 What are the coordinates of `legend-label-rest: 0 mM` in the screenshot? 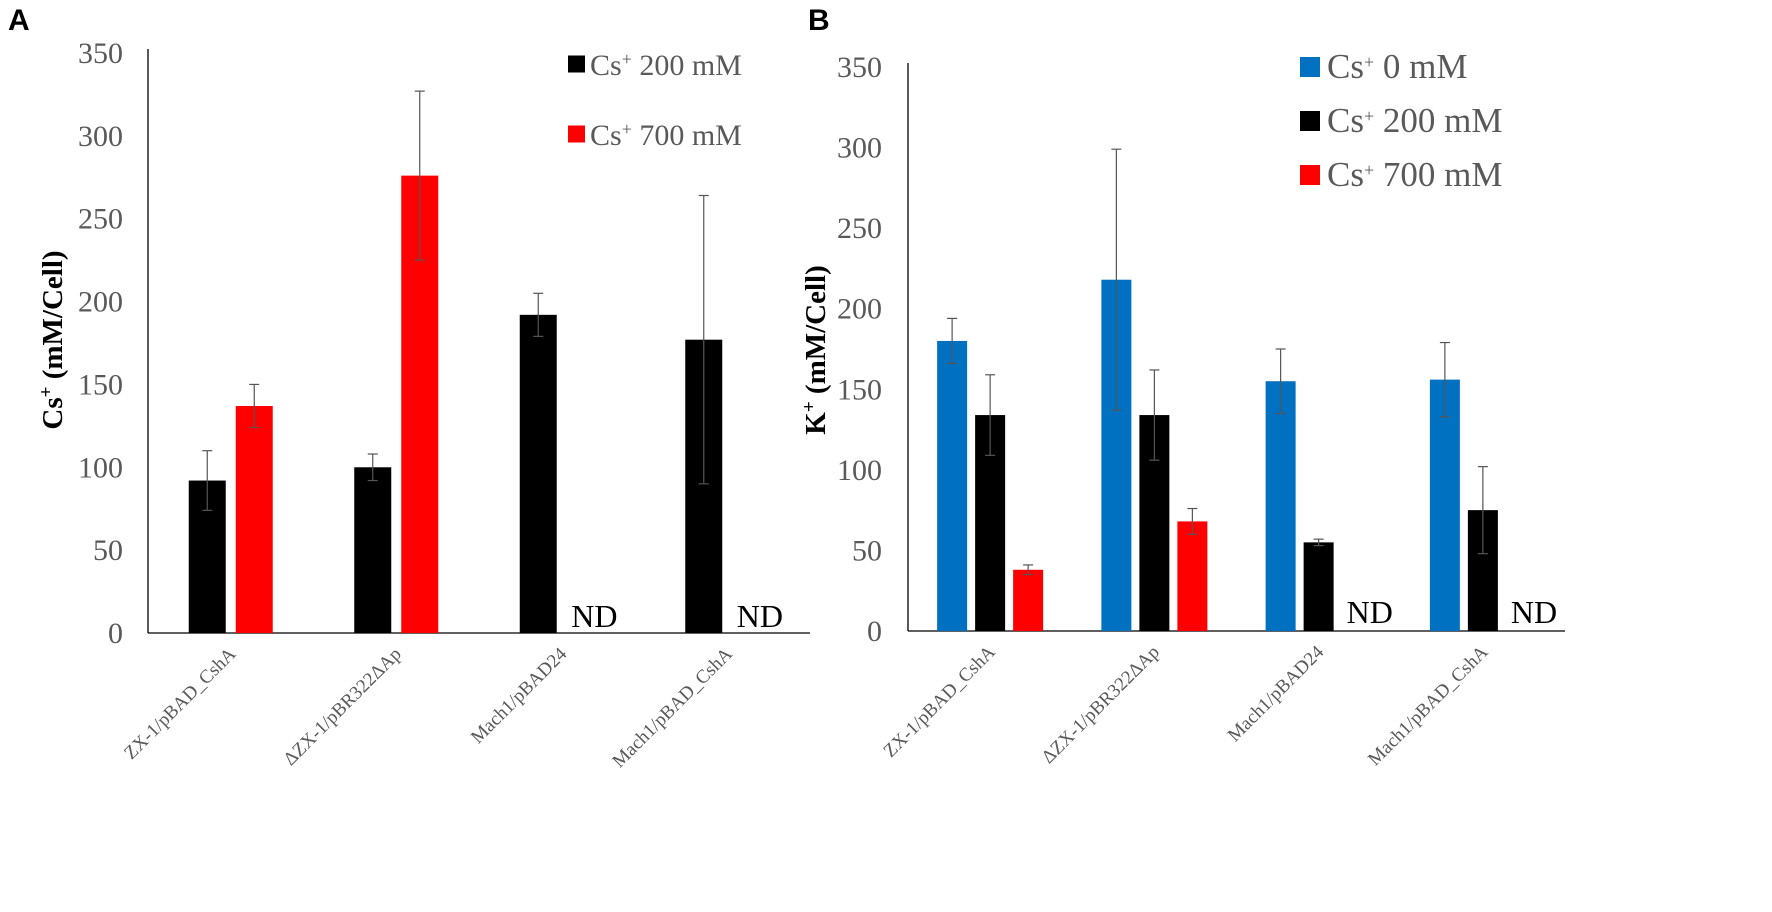 It's located at (1420, 66).